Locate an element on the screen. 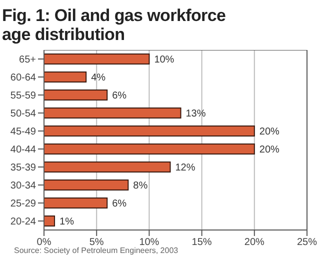 The image size is (325, 264). y-tick-label: 35-39 is located at coordinates (23, 168).